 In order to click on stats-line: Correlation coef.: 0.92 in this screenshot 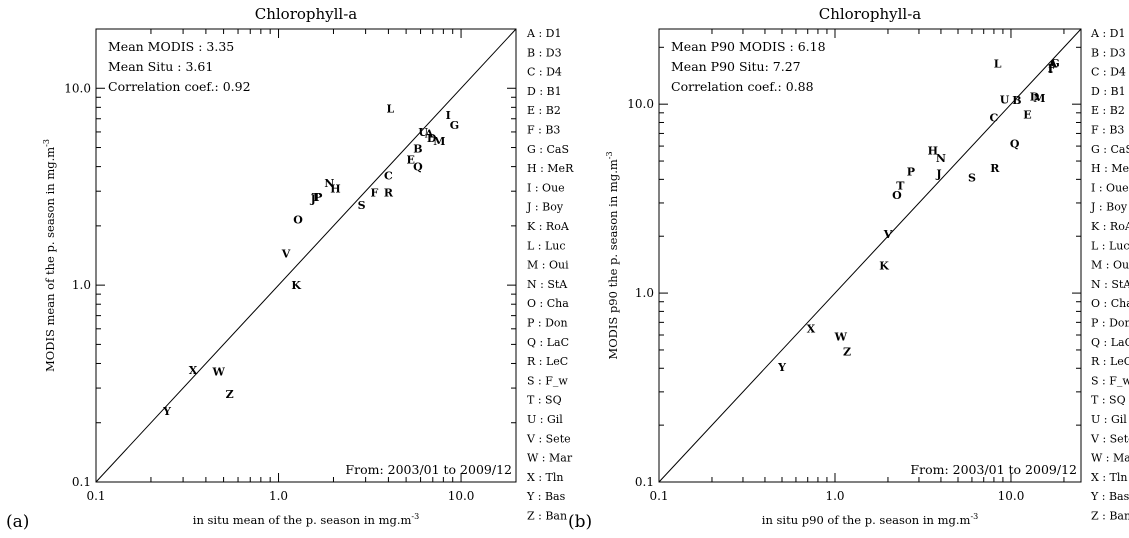, I will do `click(179, 86)`.